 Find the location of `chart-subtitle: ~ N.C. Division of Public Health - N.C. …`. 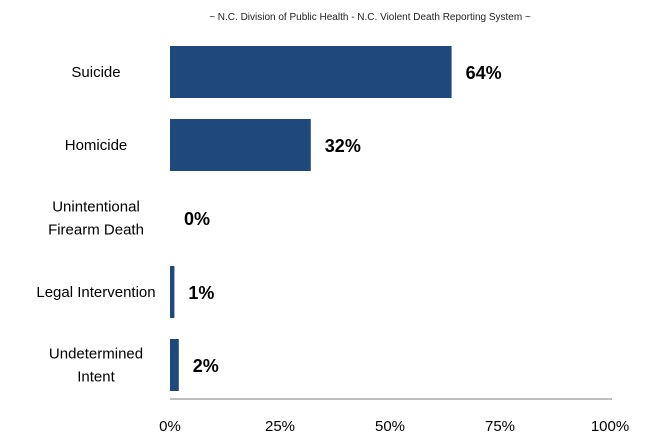

chart-subtitle: ~ N.C. Division of Public Health - N.C. … is located at coordinates (370, 17).